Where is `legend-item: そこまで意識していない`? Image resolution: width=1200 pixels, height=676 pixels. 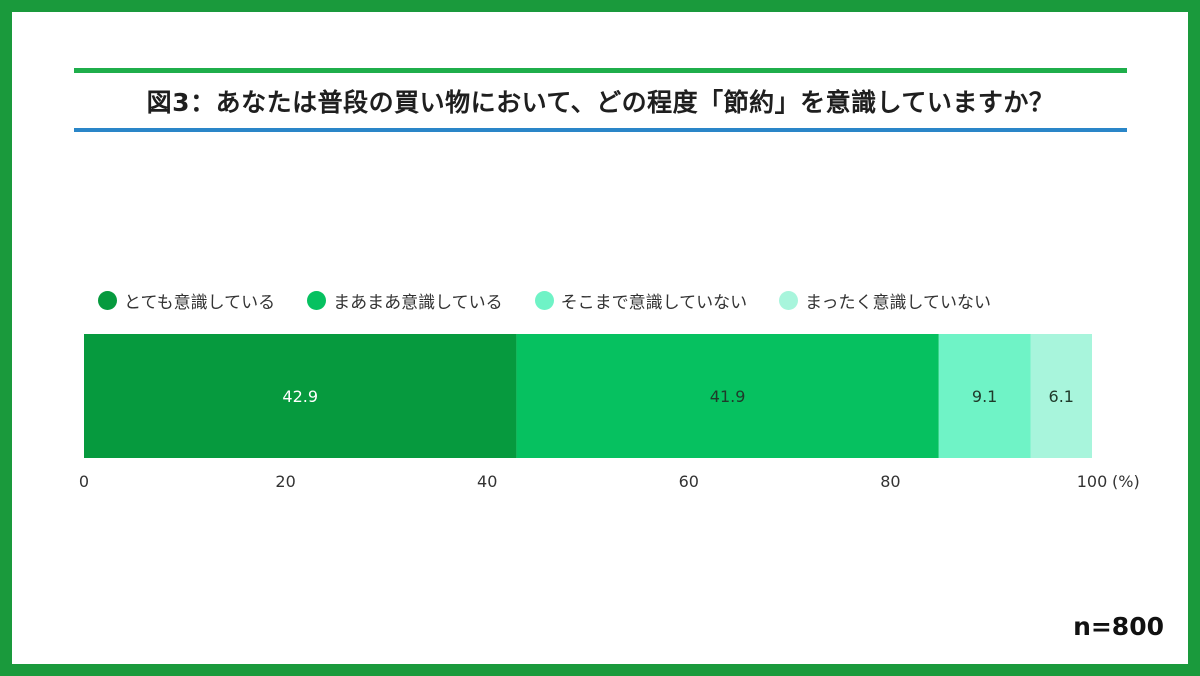 legend-item: そこまで意識していない is located at coordinates (641, 300).